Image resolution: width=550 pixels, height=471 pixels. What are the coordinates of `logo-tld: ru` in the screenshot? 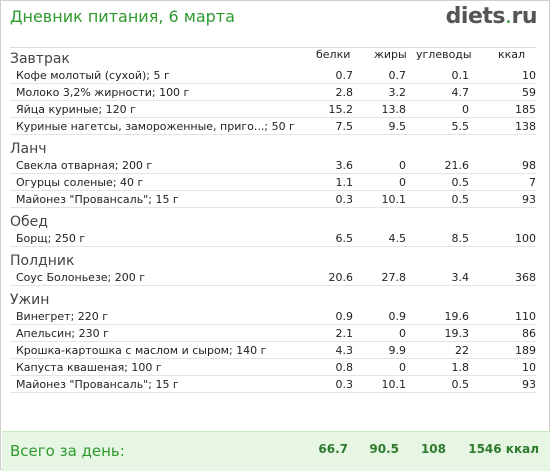 It's located at (524, 16).